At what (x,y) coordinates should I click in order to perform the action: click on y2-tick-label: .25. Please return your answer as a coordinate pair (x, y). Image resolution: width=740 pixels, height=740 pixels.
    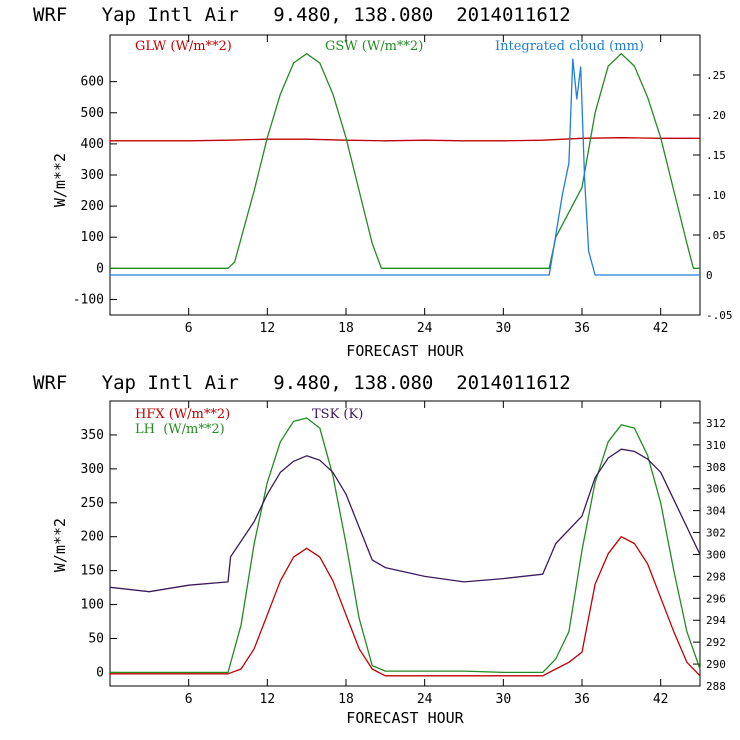
    Looking at the image, I should click on (716, 75).